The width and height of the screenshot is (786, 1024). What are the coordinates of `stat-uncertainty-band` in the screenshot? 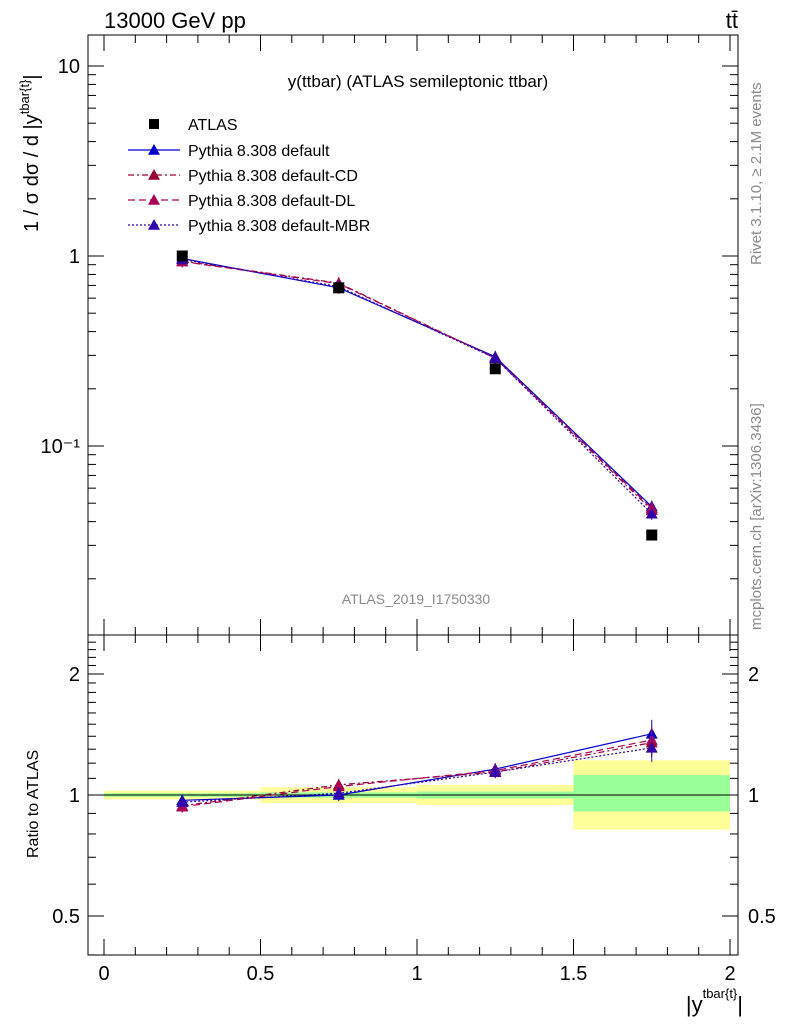 It's located at (651, 793).